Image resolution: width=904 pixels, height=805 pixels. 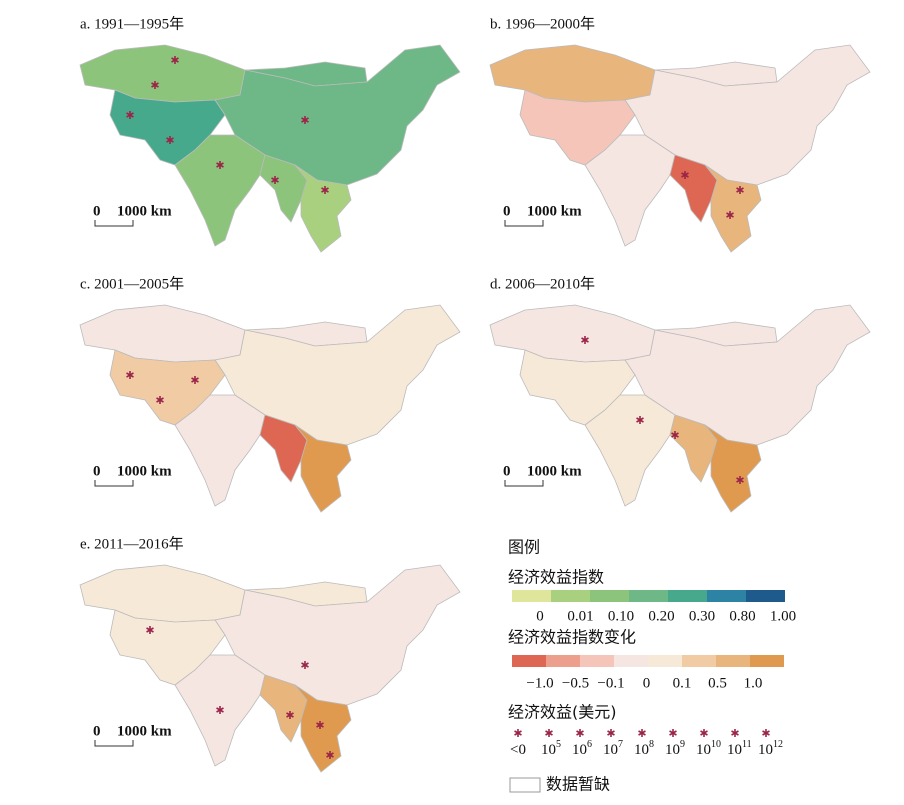 What do you see at coordinates (682, 683) in the screenshot?
I see `change-label: 0.1` at bounding box center [682, 683].